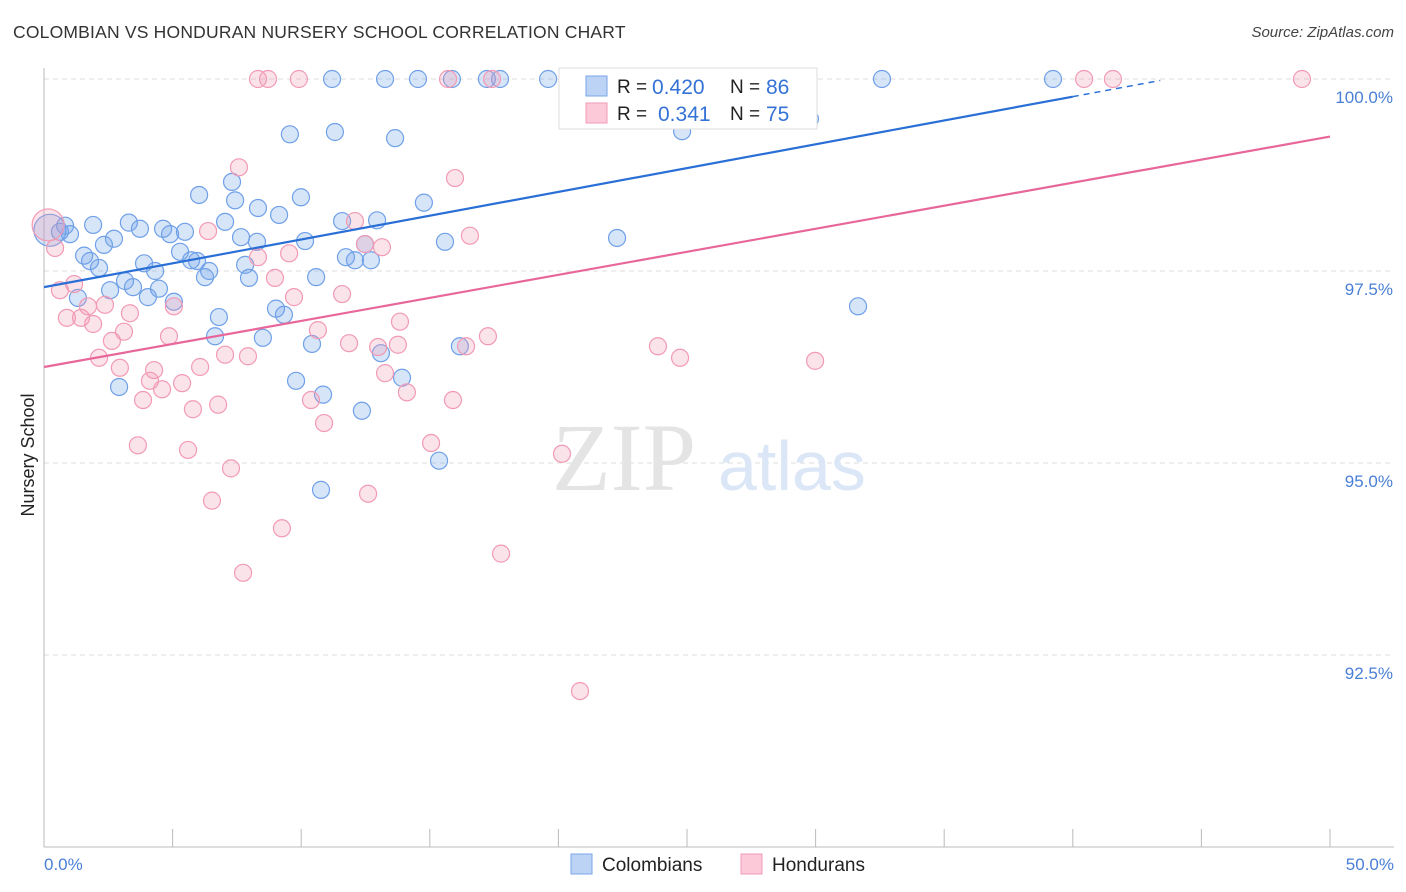  What do you see at coordinates (1369, 481) in the screenshot?
I see `y-tick-label: 95.0%` at bounding box center [1369, 481].